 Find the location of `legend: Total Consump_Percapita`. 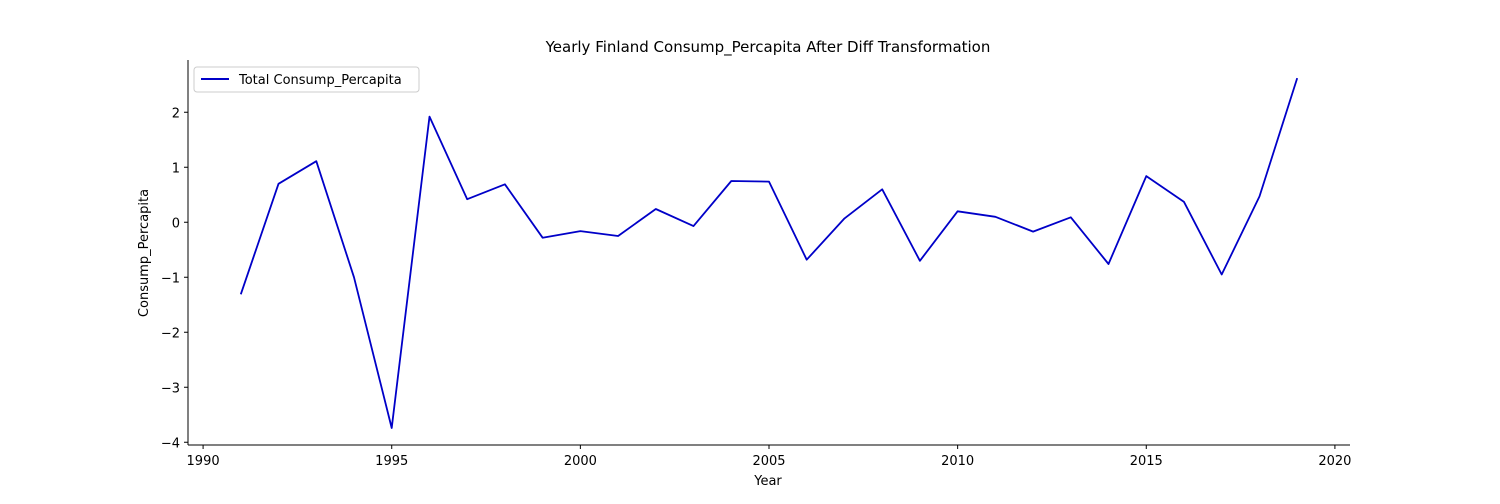

legend: Total Consump_Percapita is located at coordinates (306, 79).